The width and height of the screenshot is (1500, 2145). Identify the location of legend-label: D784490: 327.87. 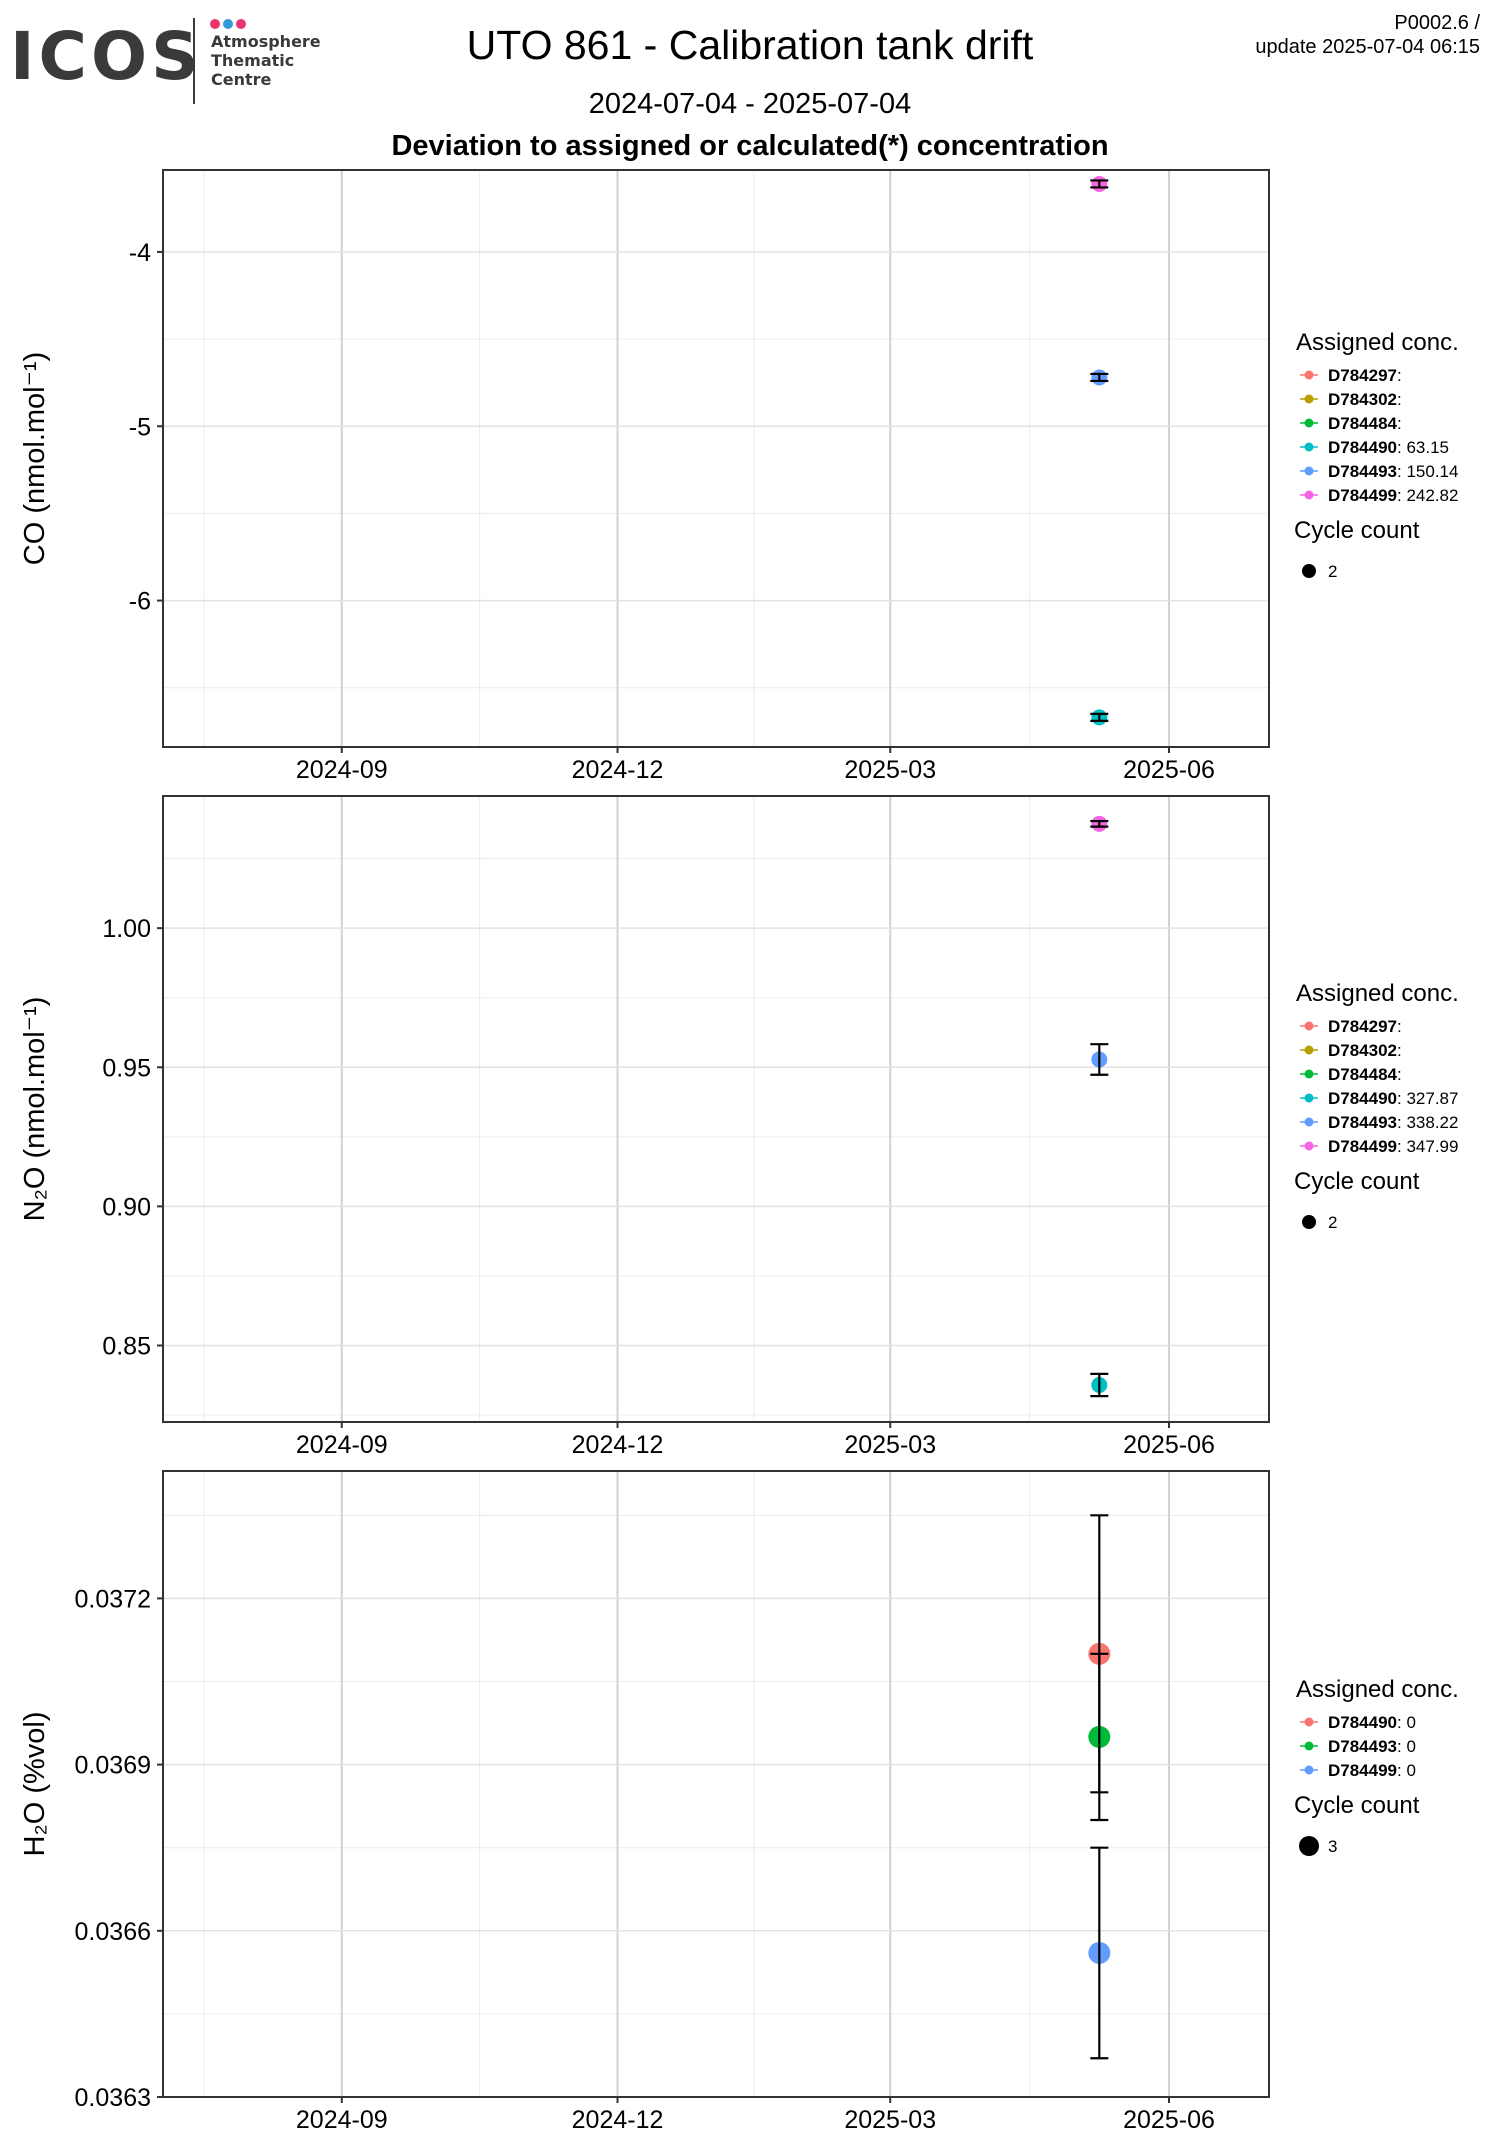
(1393, 1098).